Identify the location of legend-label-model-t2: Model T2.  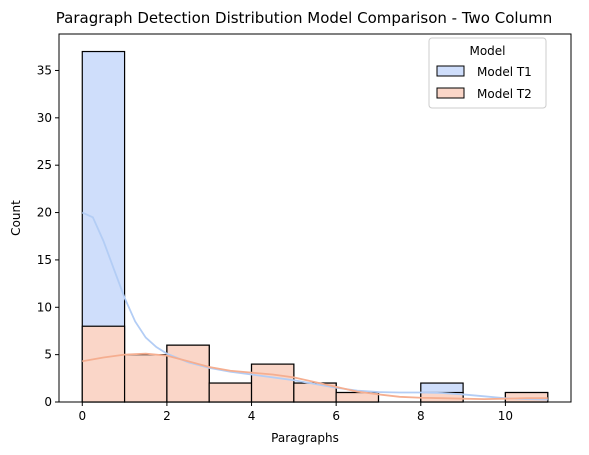
(504, 94).